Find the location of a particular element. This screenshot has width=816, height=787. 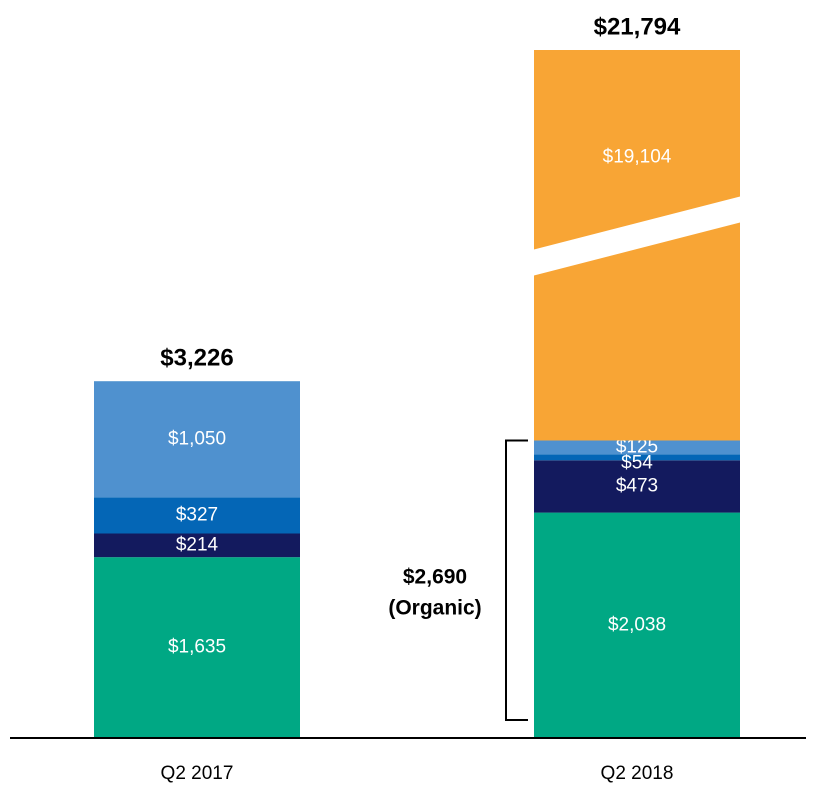

annotation-text: $2,690 is located at coordinates (435, 577).